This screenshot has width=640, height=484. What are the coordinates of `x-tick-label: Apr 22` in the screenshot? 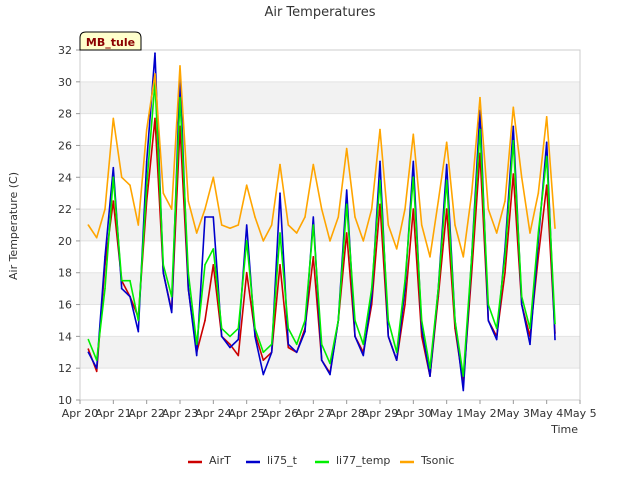 It's located at (146, 413).